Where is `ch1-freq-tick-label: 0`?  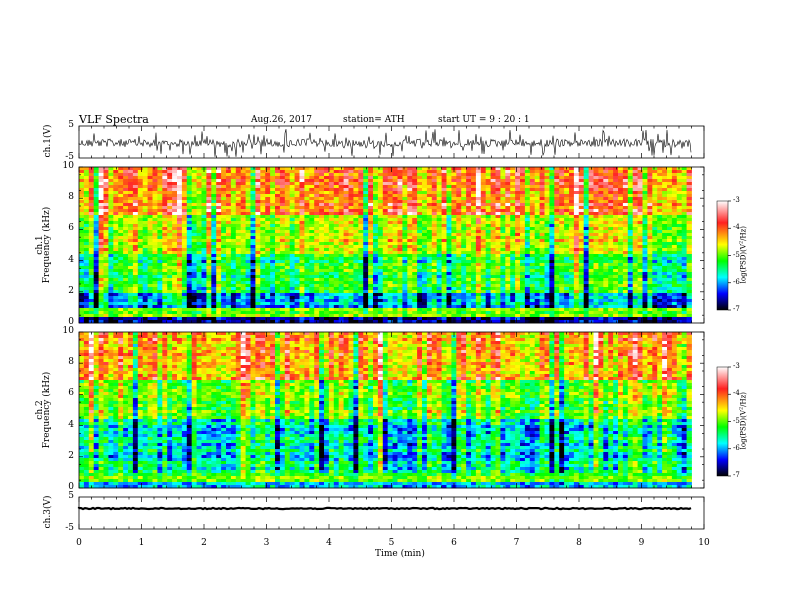
ch1-freq-tick-label: 0 is located at coordinates (71, 322).